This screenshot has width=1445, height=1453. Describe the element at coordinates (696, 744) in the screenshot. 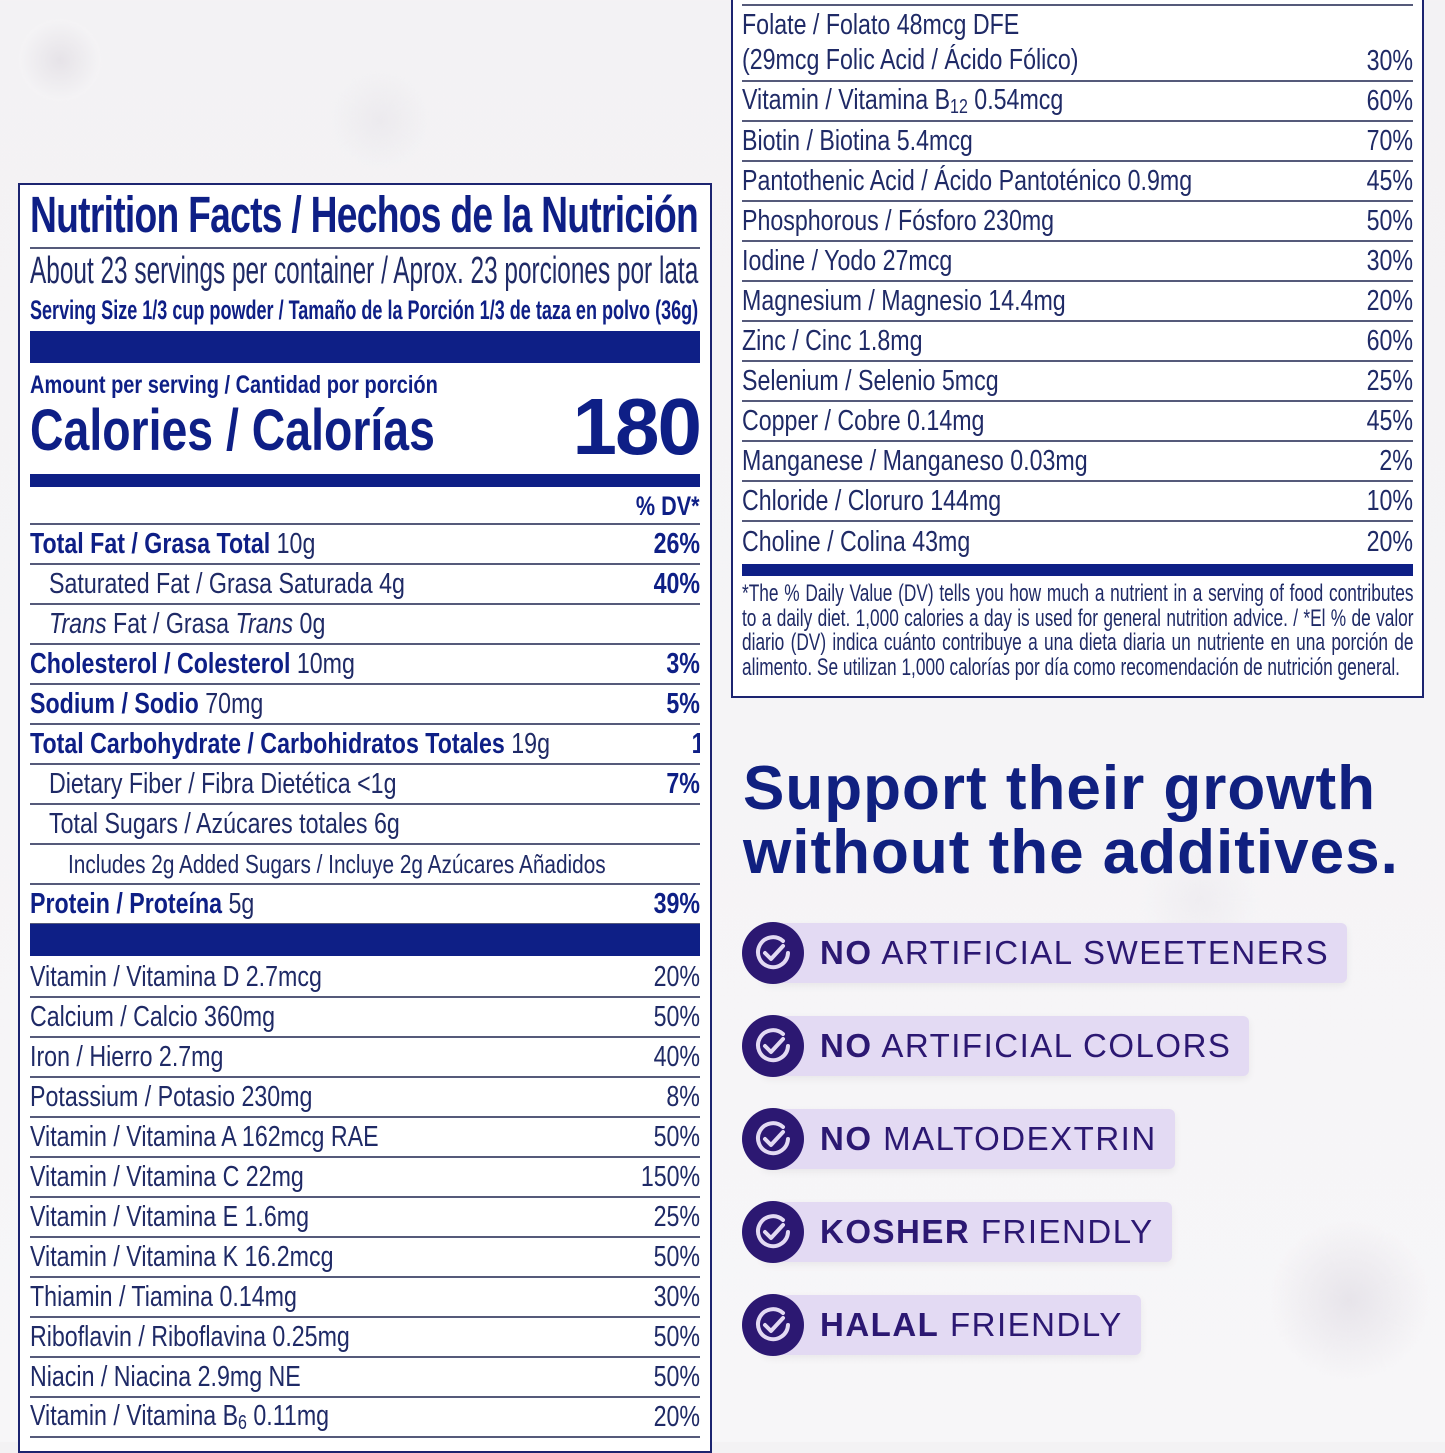

I see `daily-value: 13%` at that location.